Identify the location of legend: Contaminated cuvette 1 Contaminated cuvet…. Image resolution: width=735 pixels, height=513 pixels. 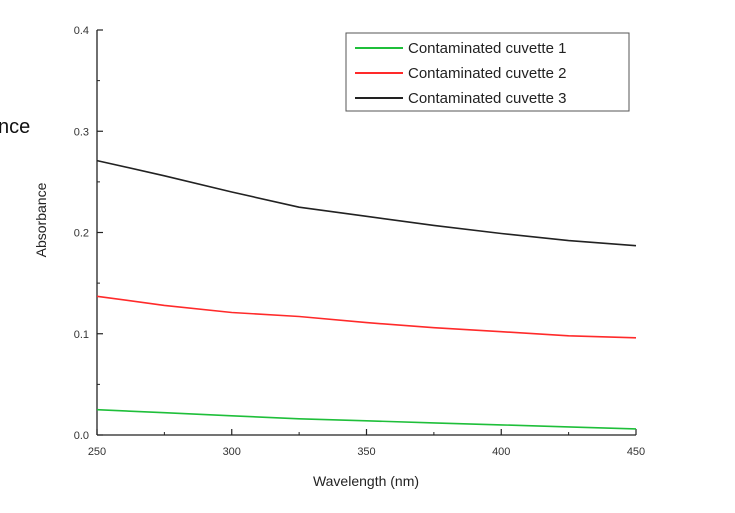
(487, 72).